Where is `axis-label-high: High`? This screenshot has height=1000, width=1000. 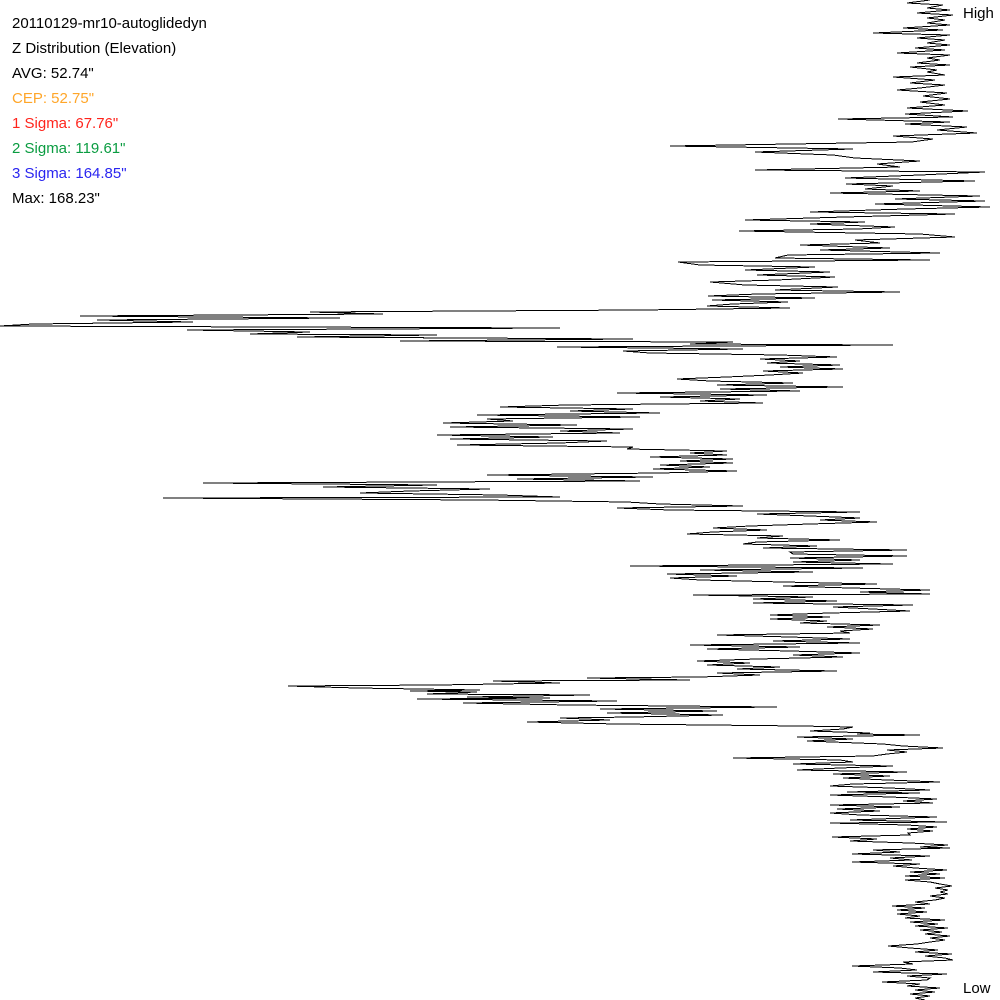
axis-label-high: High is located at coordinates (978, 13).